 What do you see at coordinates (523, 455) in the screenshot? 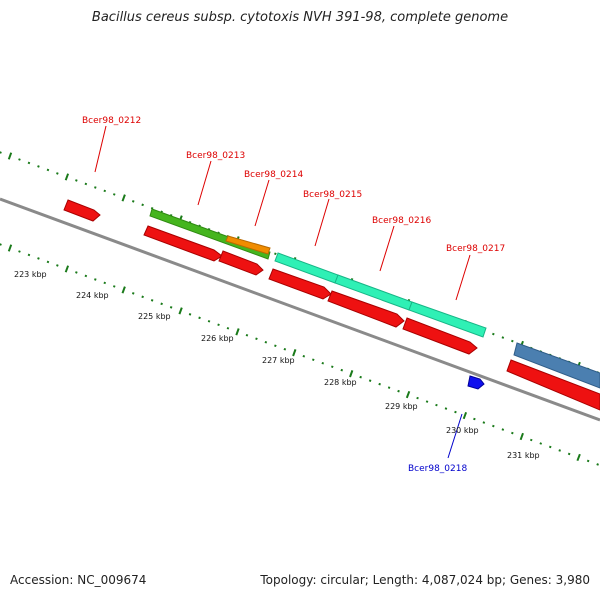
I see `kbp-label: 231 kbp` at bounding box center [523, 455].